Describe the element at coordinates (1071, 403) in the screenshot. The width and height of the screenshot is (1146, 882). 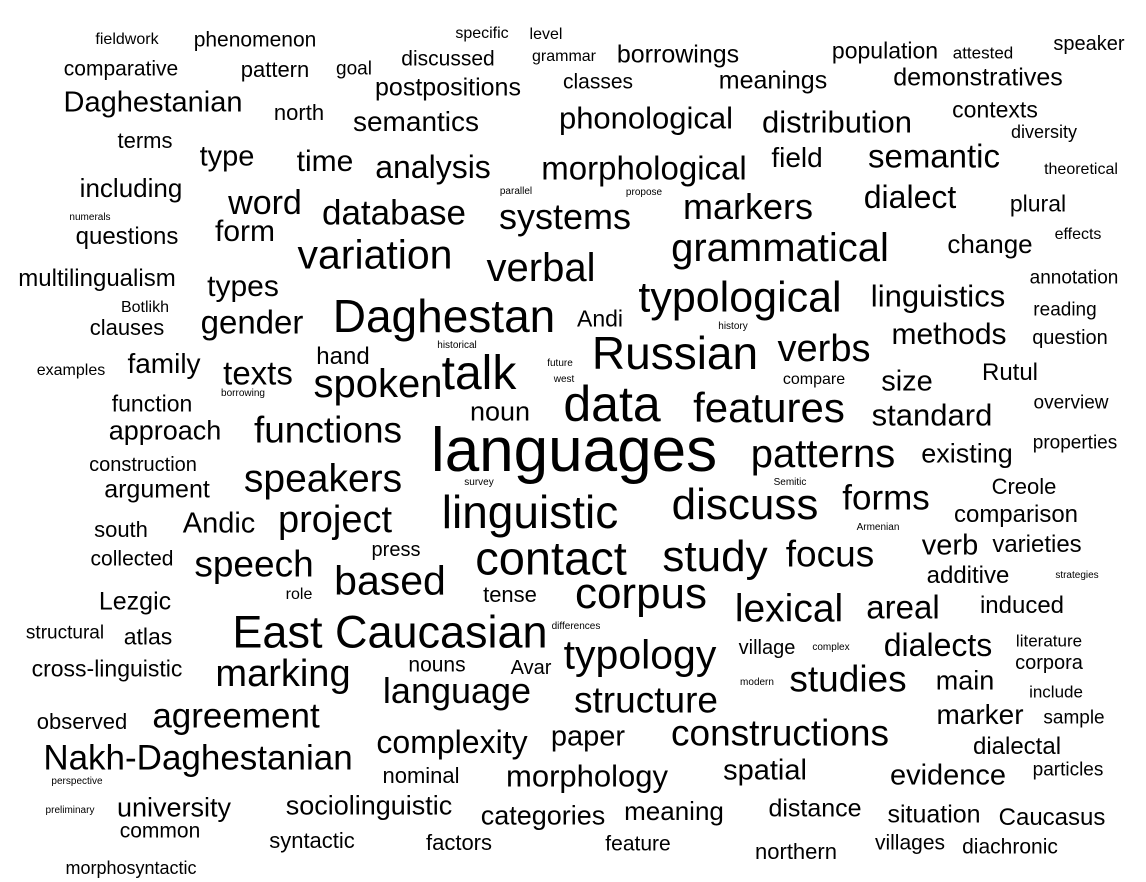
I see `cloud-word: overview` at that location.